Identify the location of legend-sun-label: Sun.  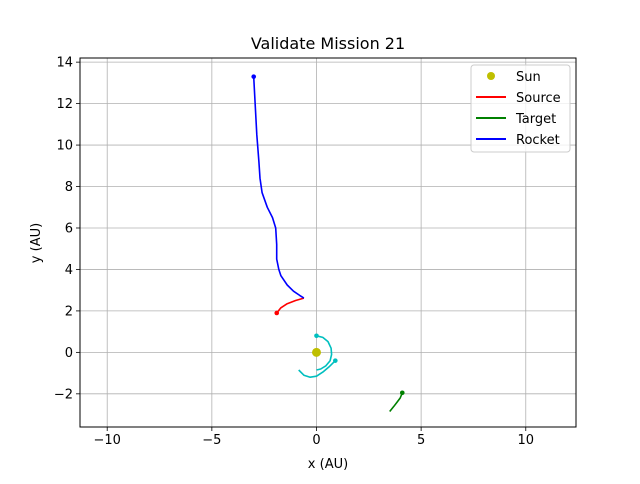
(528, 77).